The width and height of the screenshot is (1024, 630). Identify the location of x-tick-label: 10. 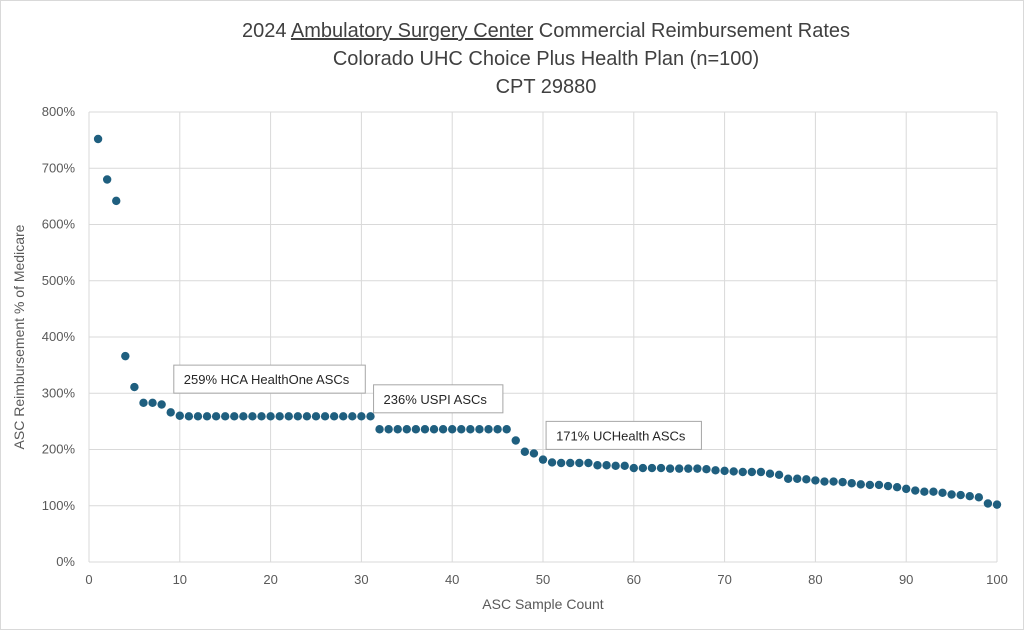
(180, 579).